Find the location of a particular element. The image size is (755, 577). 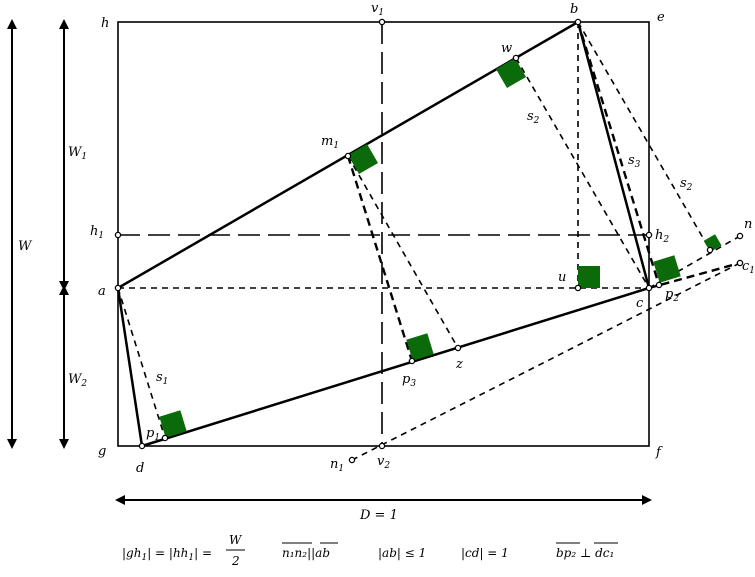

segment-s2-outer is located at coordinates (644, 136).